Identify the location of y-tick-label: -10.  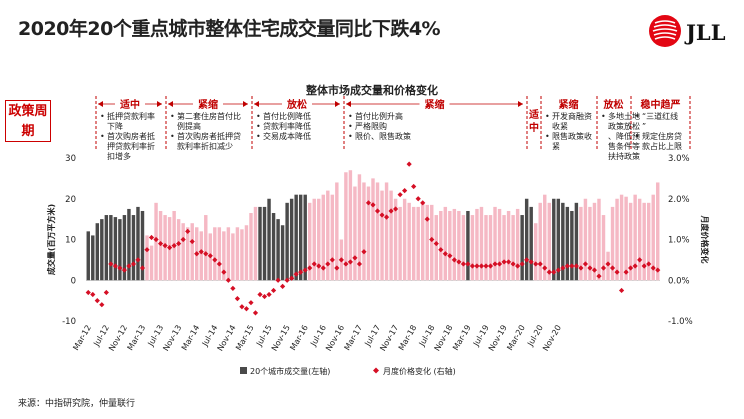
(69, 322).